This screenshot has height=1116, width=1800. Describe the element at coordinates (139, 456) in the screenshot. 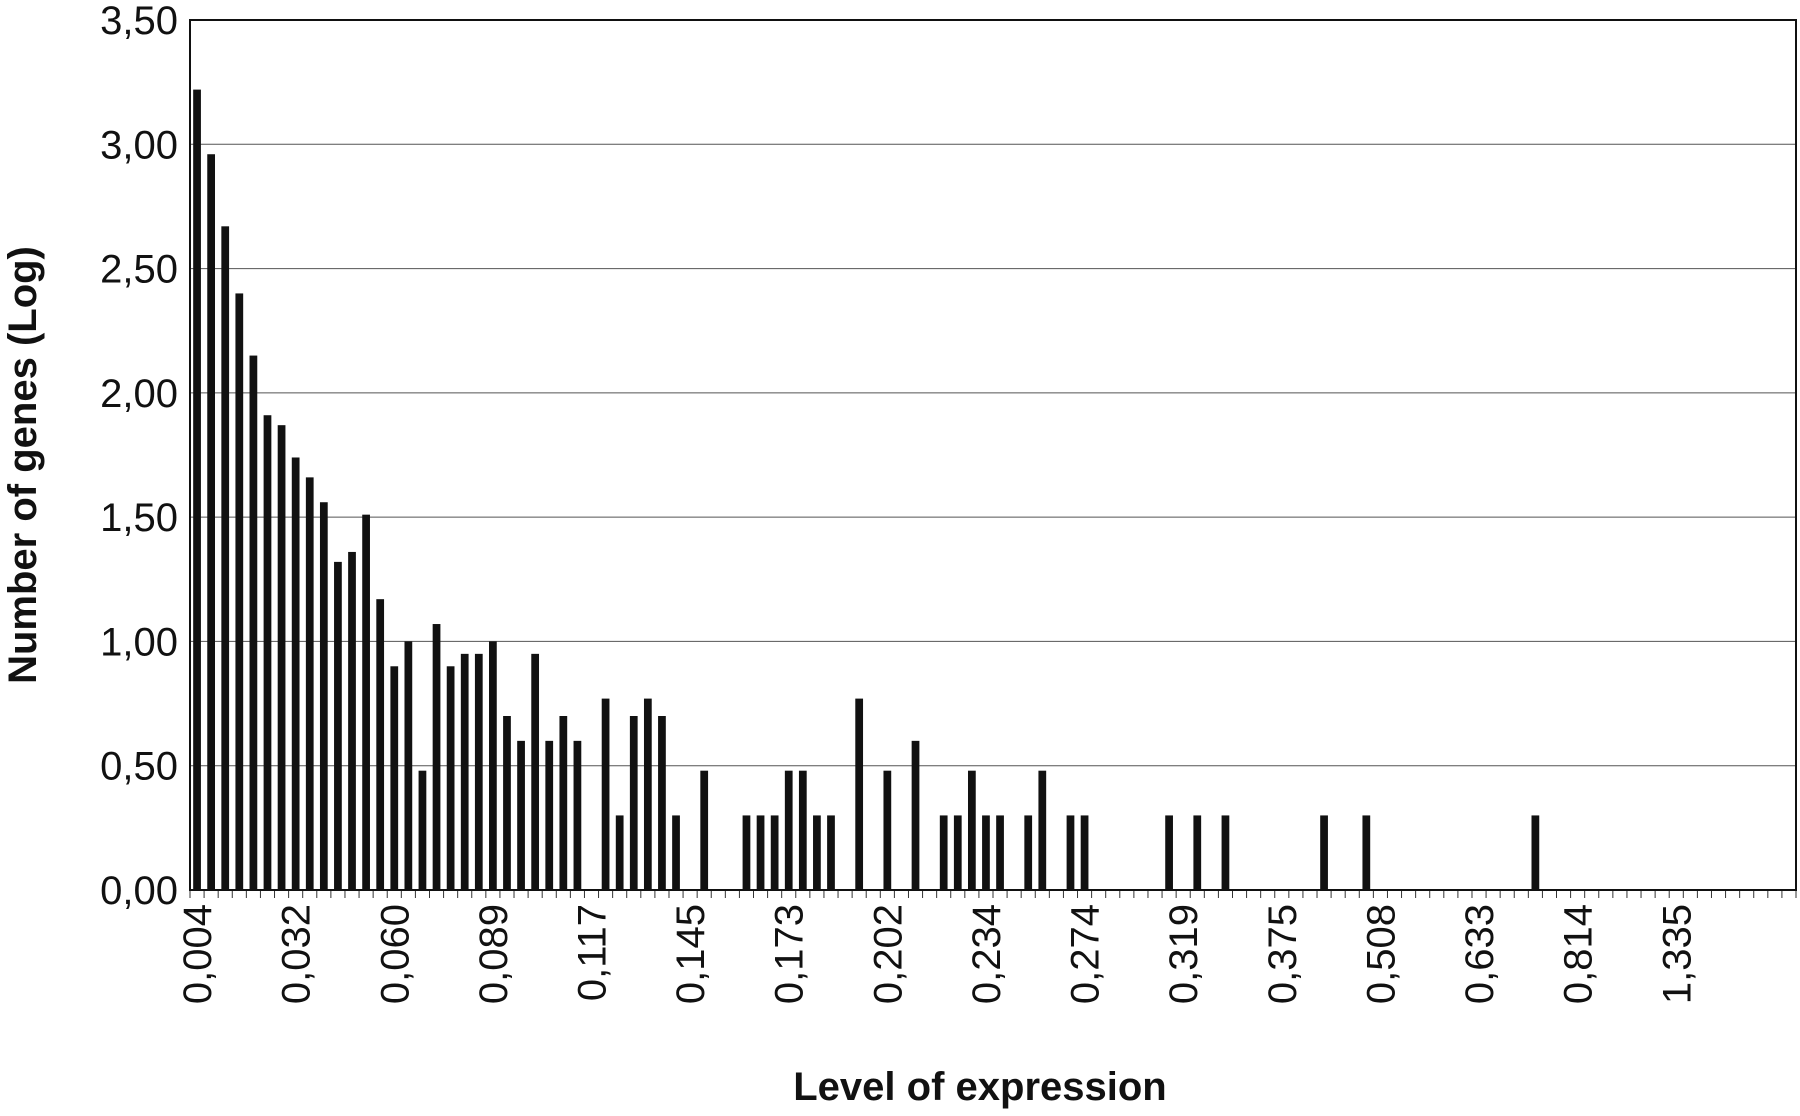

I see `y-tick-labels: 0,00 0,50 1,00 1,50 2,00 2,50 3,00 3,50` at that location.